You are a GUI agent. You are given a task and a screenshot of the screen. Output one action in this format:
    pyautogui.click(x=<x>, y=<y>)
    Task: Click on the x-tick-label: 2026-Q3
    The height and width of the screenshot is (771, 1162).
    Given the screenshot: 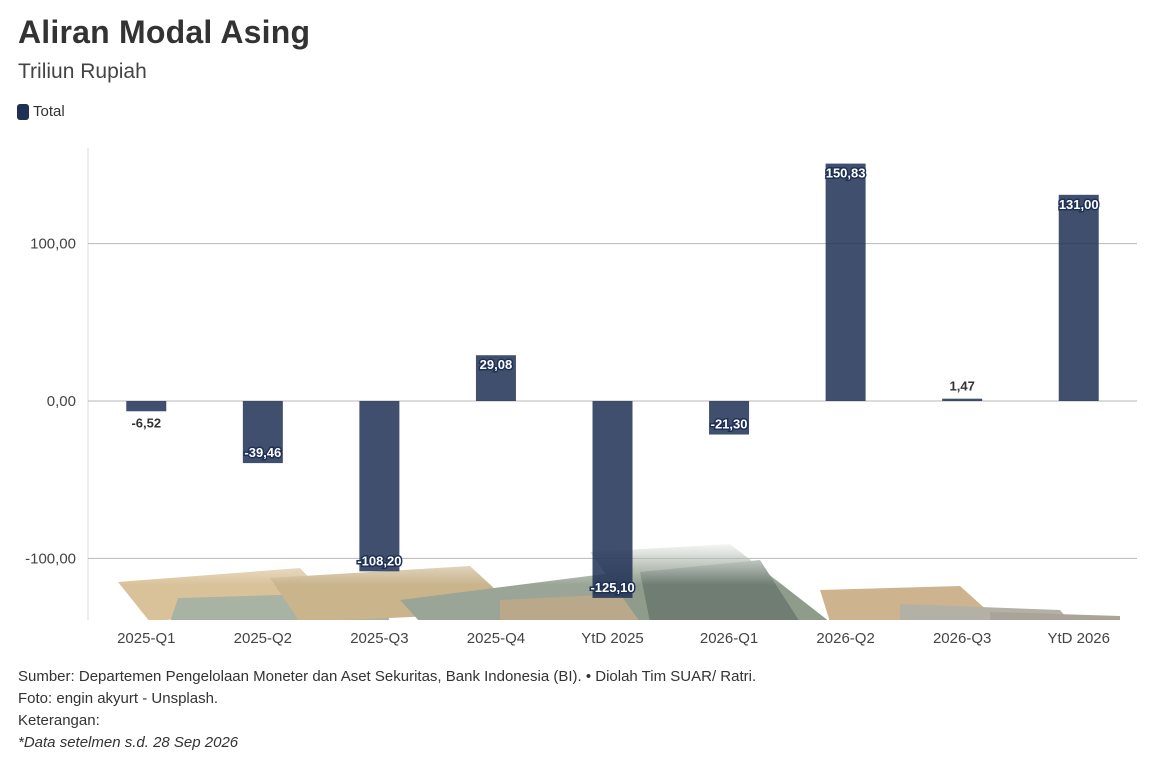 What is the action you would take?
    pyautogui.click(x=962, y=638)
    